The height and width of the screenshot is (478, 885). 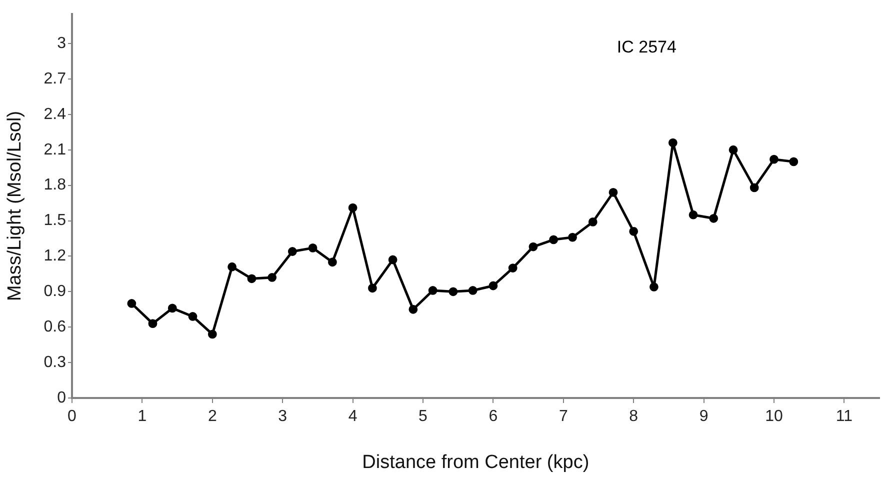 I want to click on x-axis-title: Distance from Center (kpc), so click(x=476, y=462).